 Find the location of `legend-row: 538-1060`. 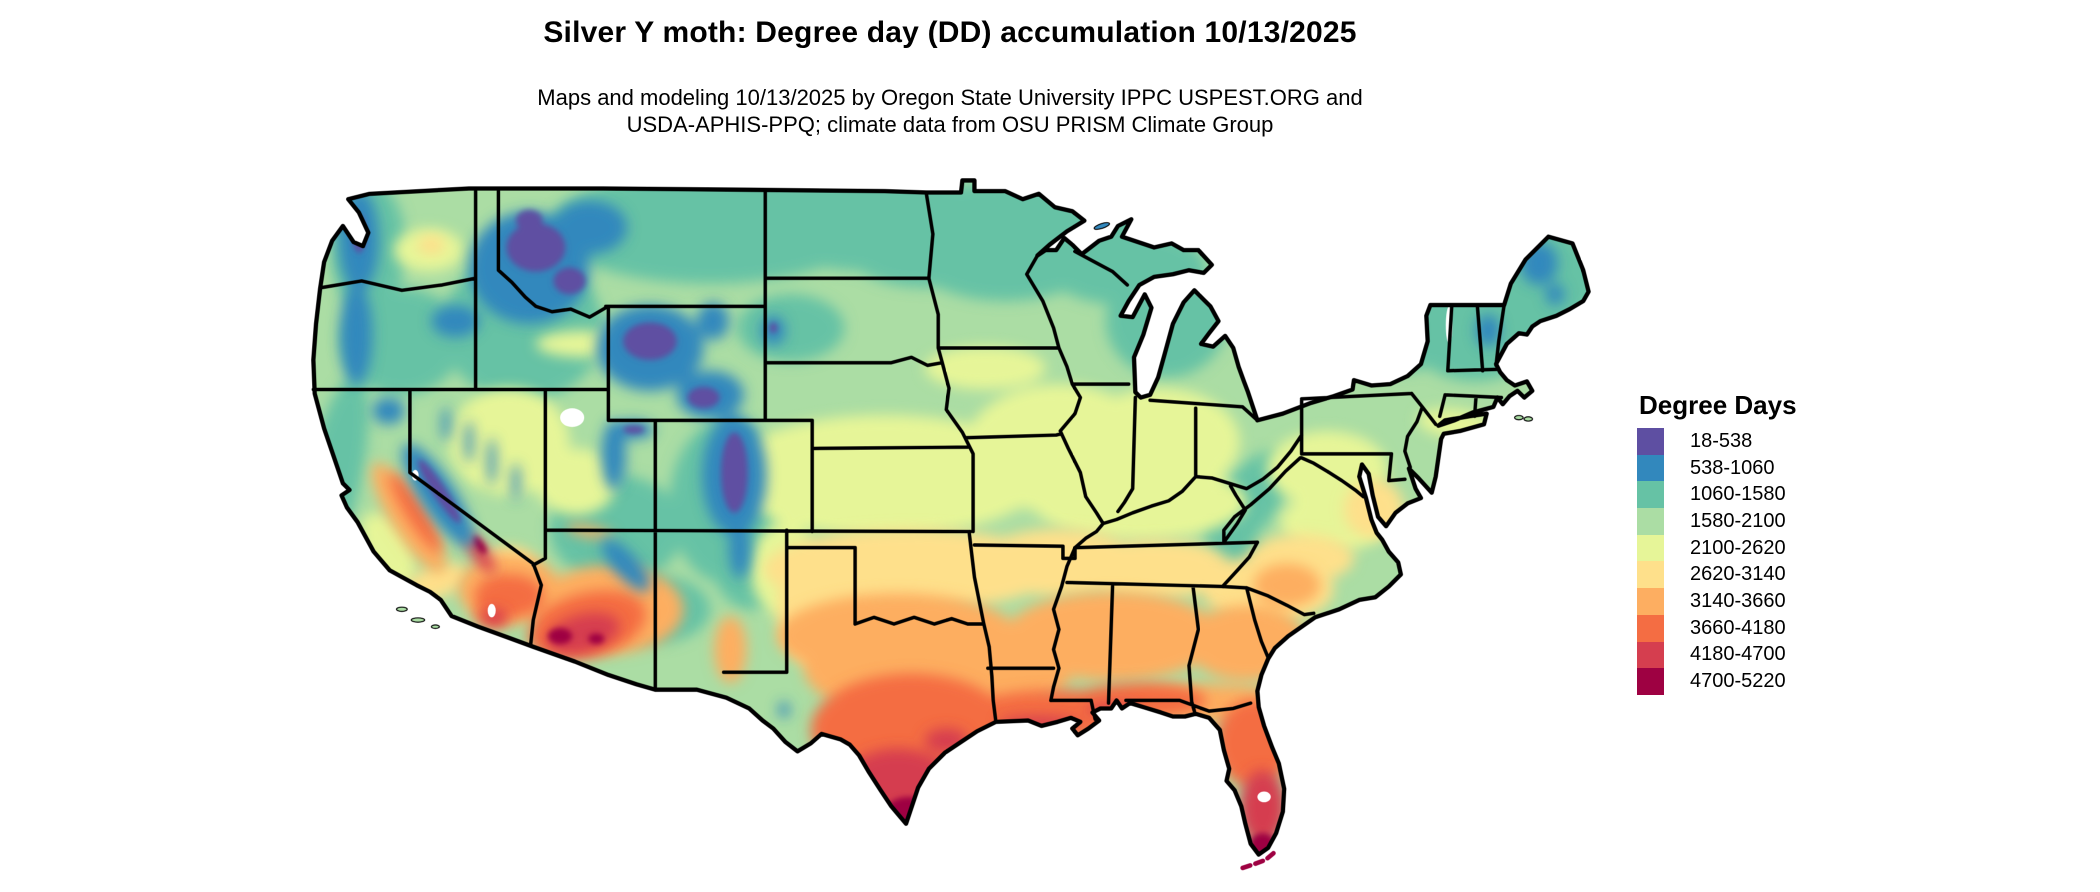

legend-row: 538-1060 is located at coordinates (1717, 468).